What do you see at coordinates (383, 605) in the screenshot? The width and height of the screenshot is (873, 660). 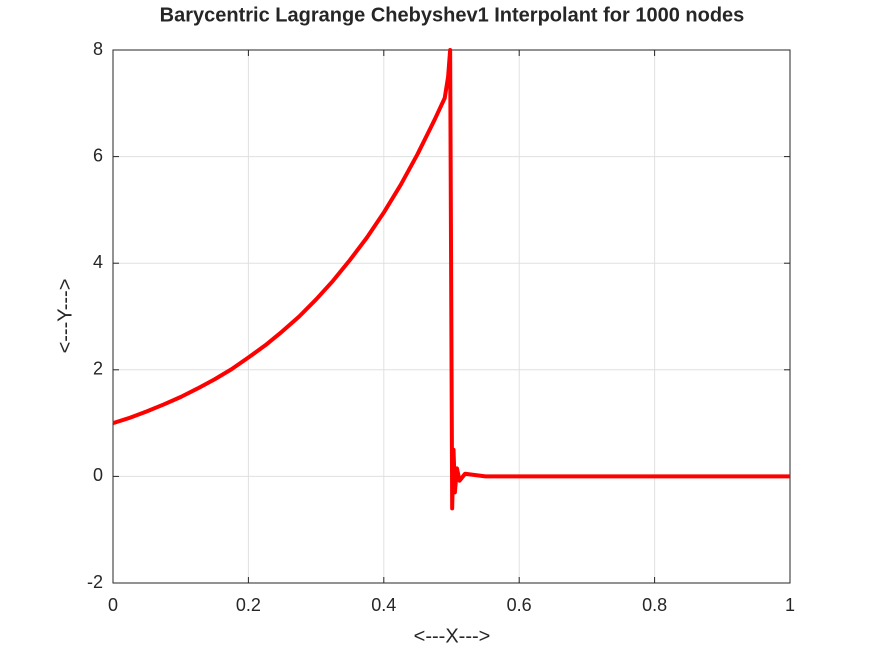 I see `x-tick-label: 0.4` at bounding box center [383, 605].